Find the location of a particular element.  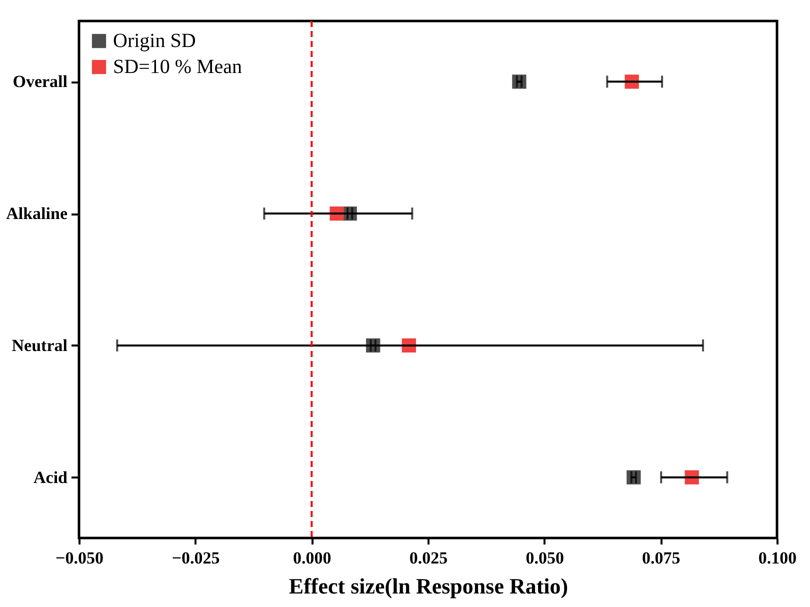

legend-label: SD=10 % Mean is located at coordinates (177, 67).